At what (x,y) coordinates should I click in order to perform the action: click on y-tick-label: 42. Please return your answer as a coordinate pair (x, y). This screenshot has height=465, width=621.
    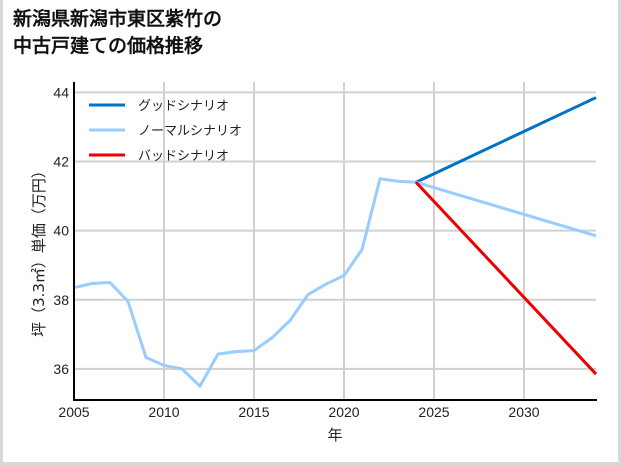
    Looking at the image, I should click on (61, 162).